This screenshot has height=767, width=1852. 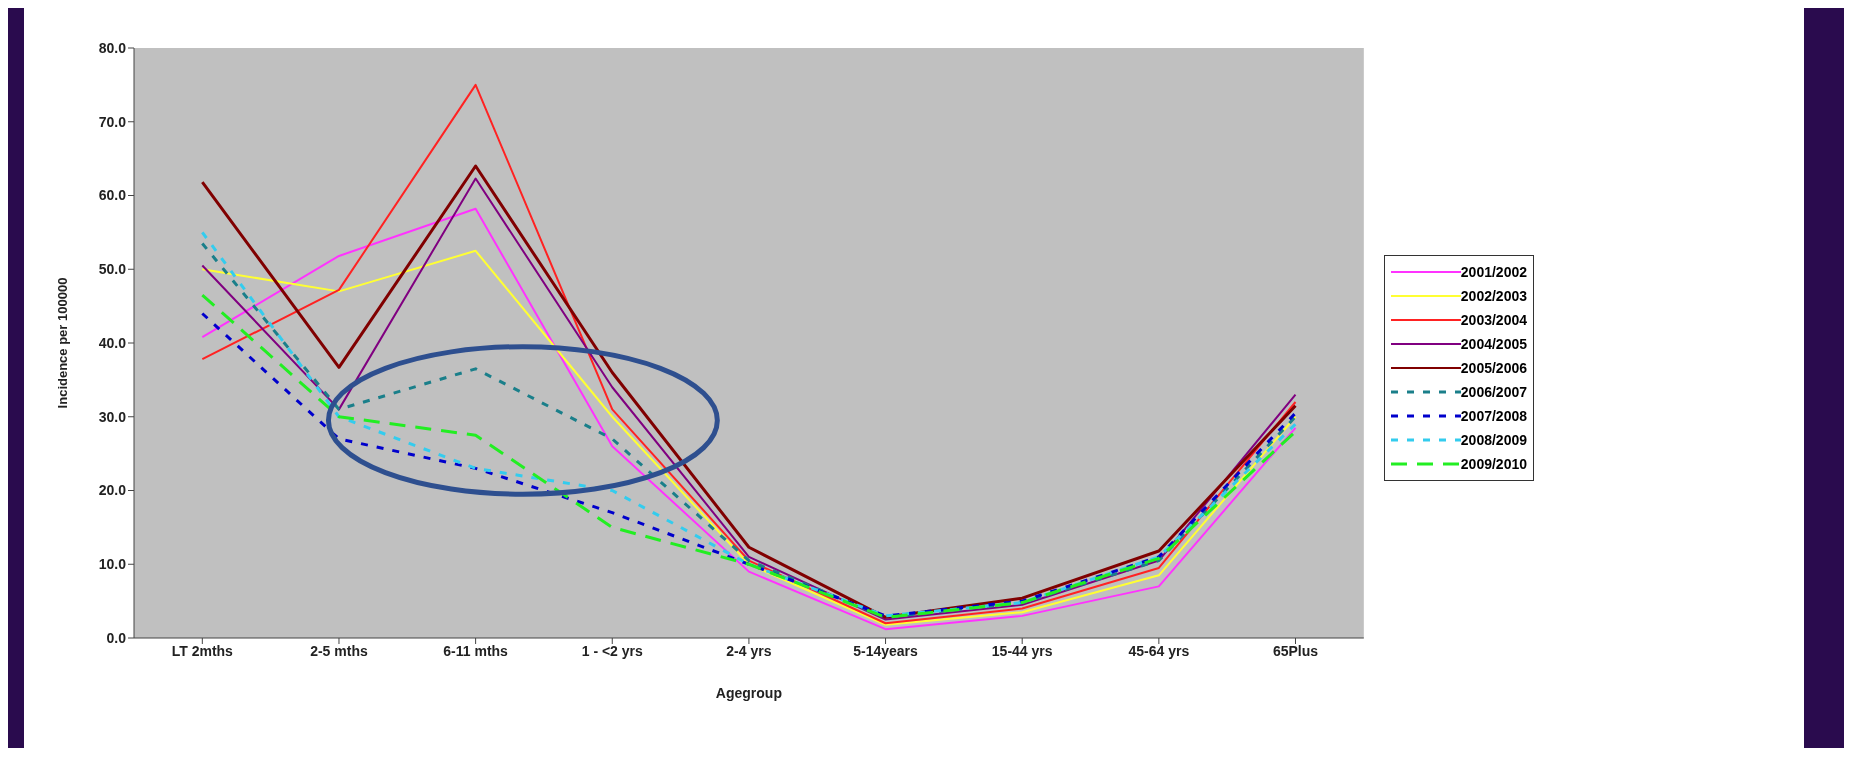 I want to click on y-tick-label: 80.0, so click(x=112, y=47).